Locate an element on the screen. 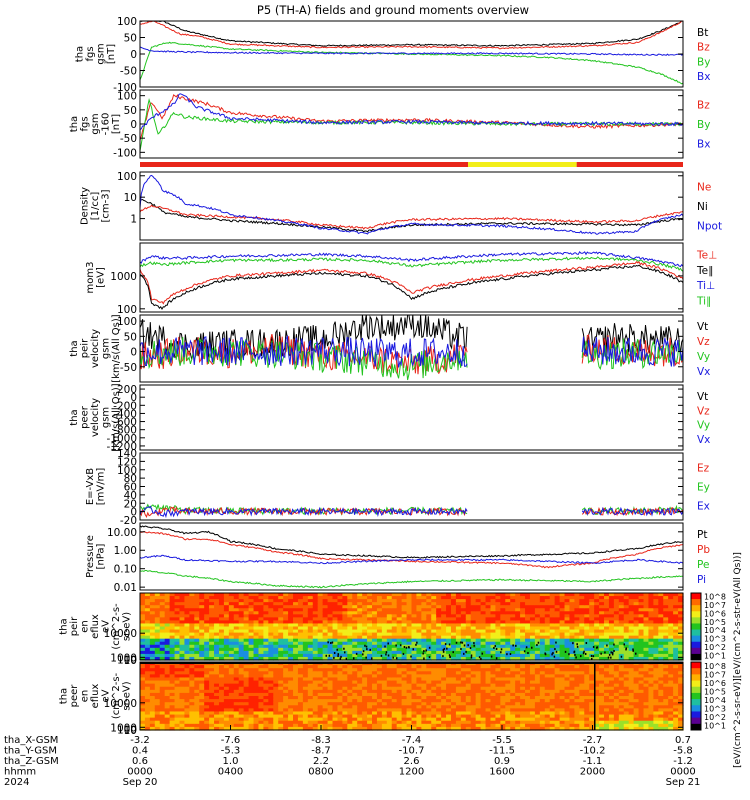 This screenshot has height=800, width=750. y-tick-label: 120 is located at coordinates (127, 462).